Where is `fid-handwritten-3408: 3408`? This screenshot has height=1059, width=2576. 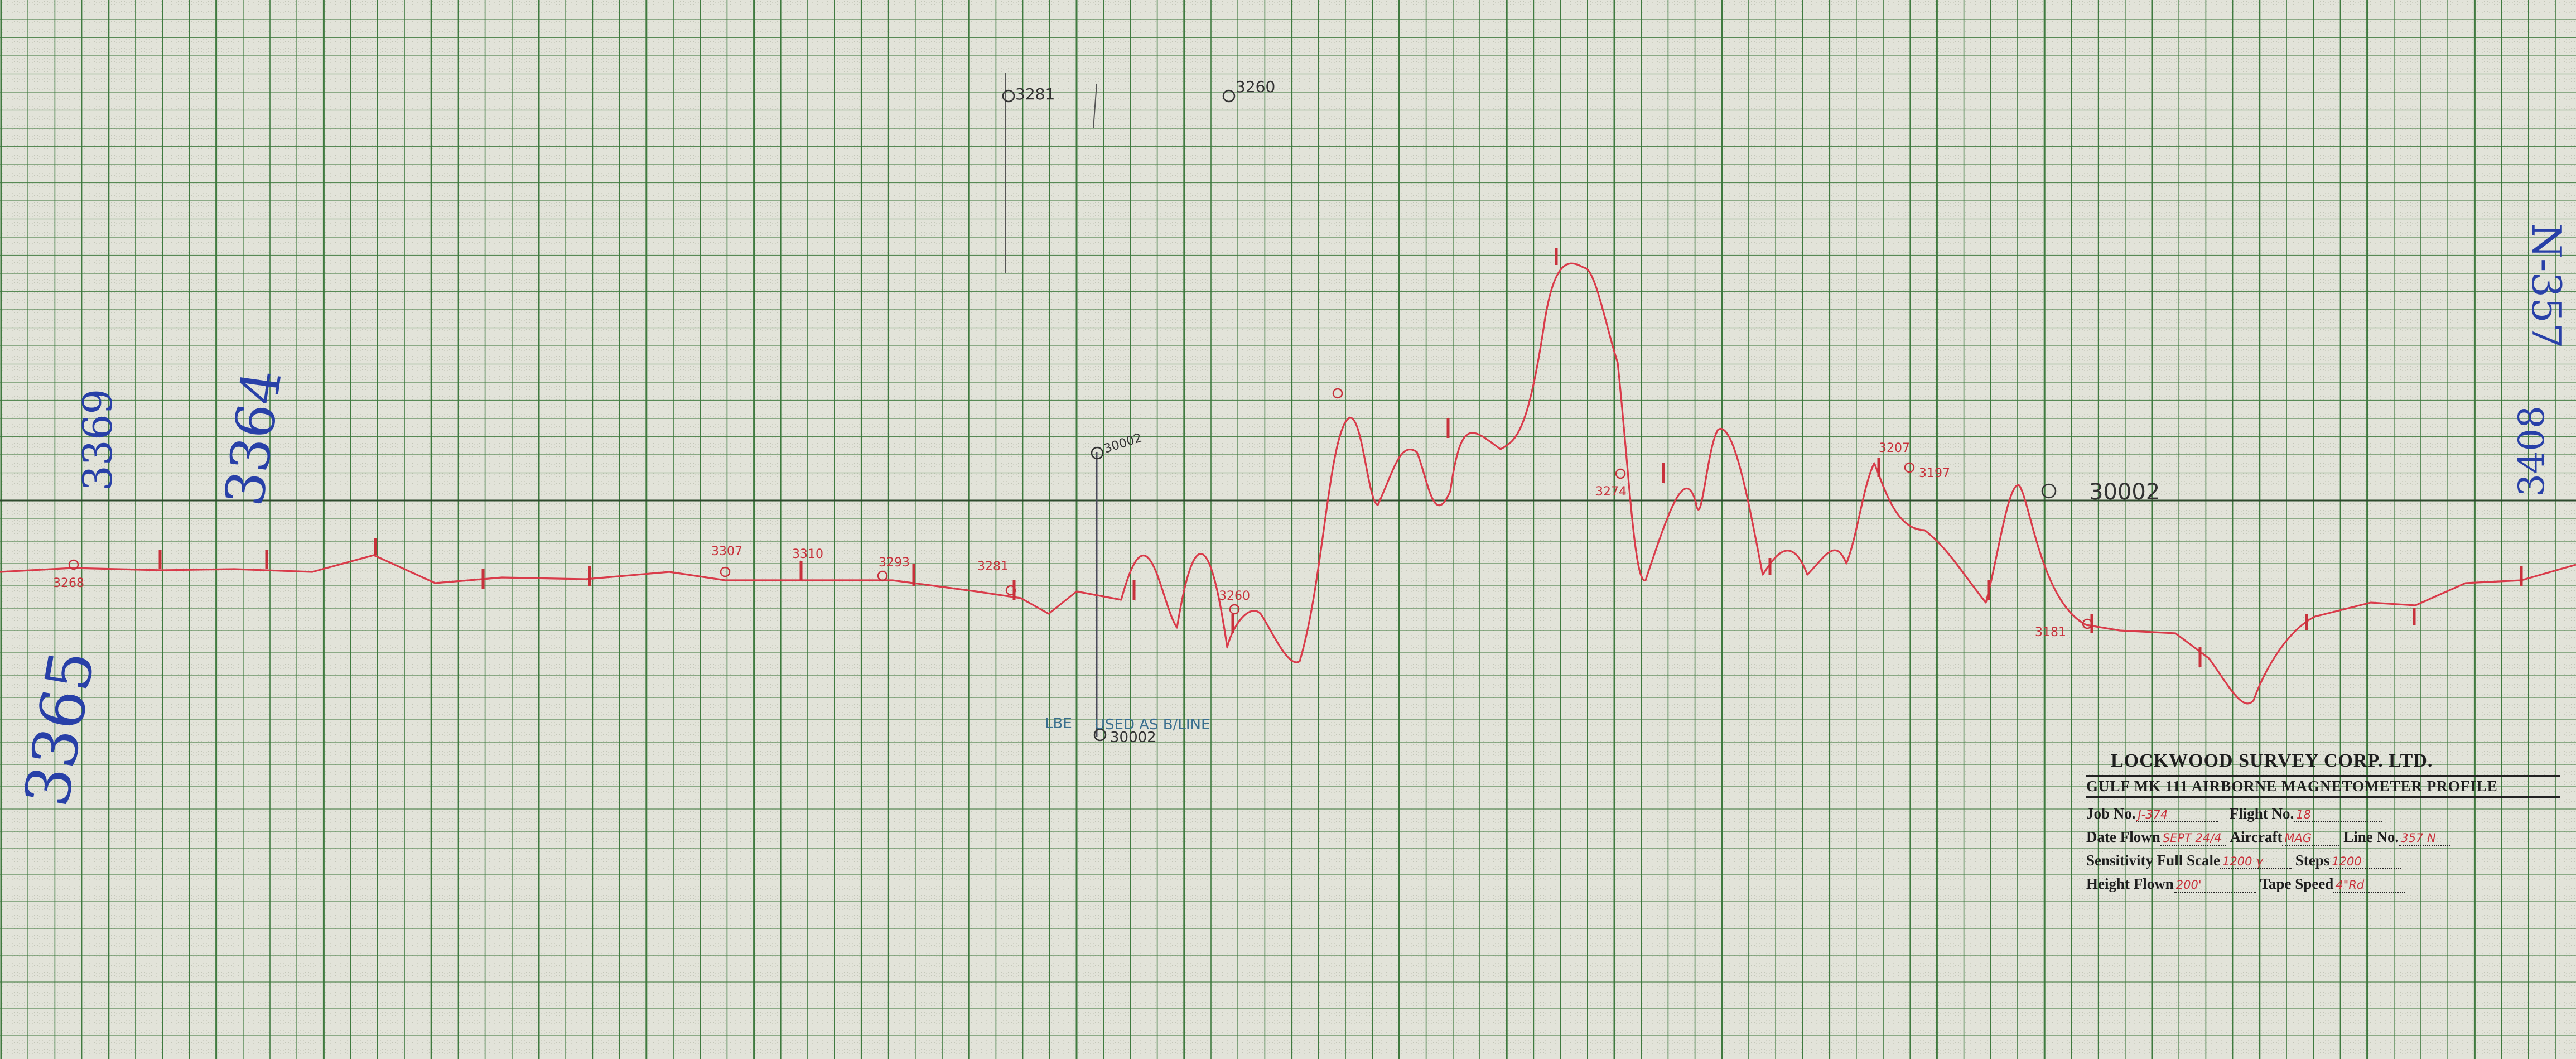 fid-handwritten-3408: 3408 is located at coordinates (2532, 451).